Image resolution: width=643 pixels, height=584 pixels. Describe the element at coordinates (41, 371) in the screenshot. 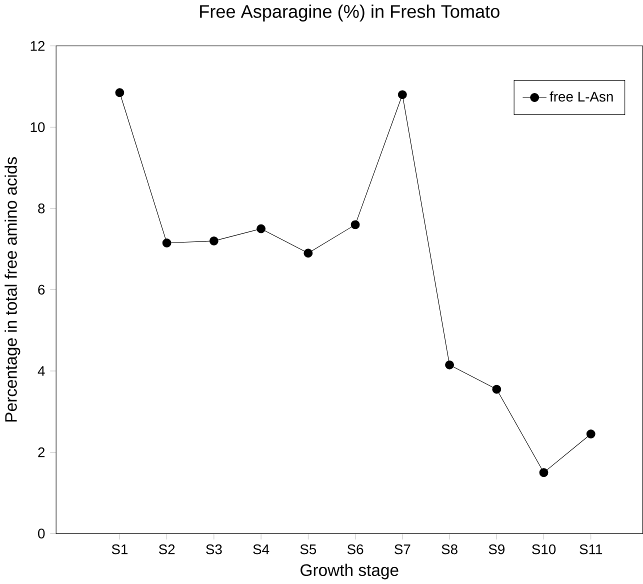

I see `y-tick-label: 4` at that location.